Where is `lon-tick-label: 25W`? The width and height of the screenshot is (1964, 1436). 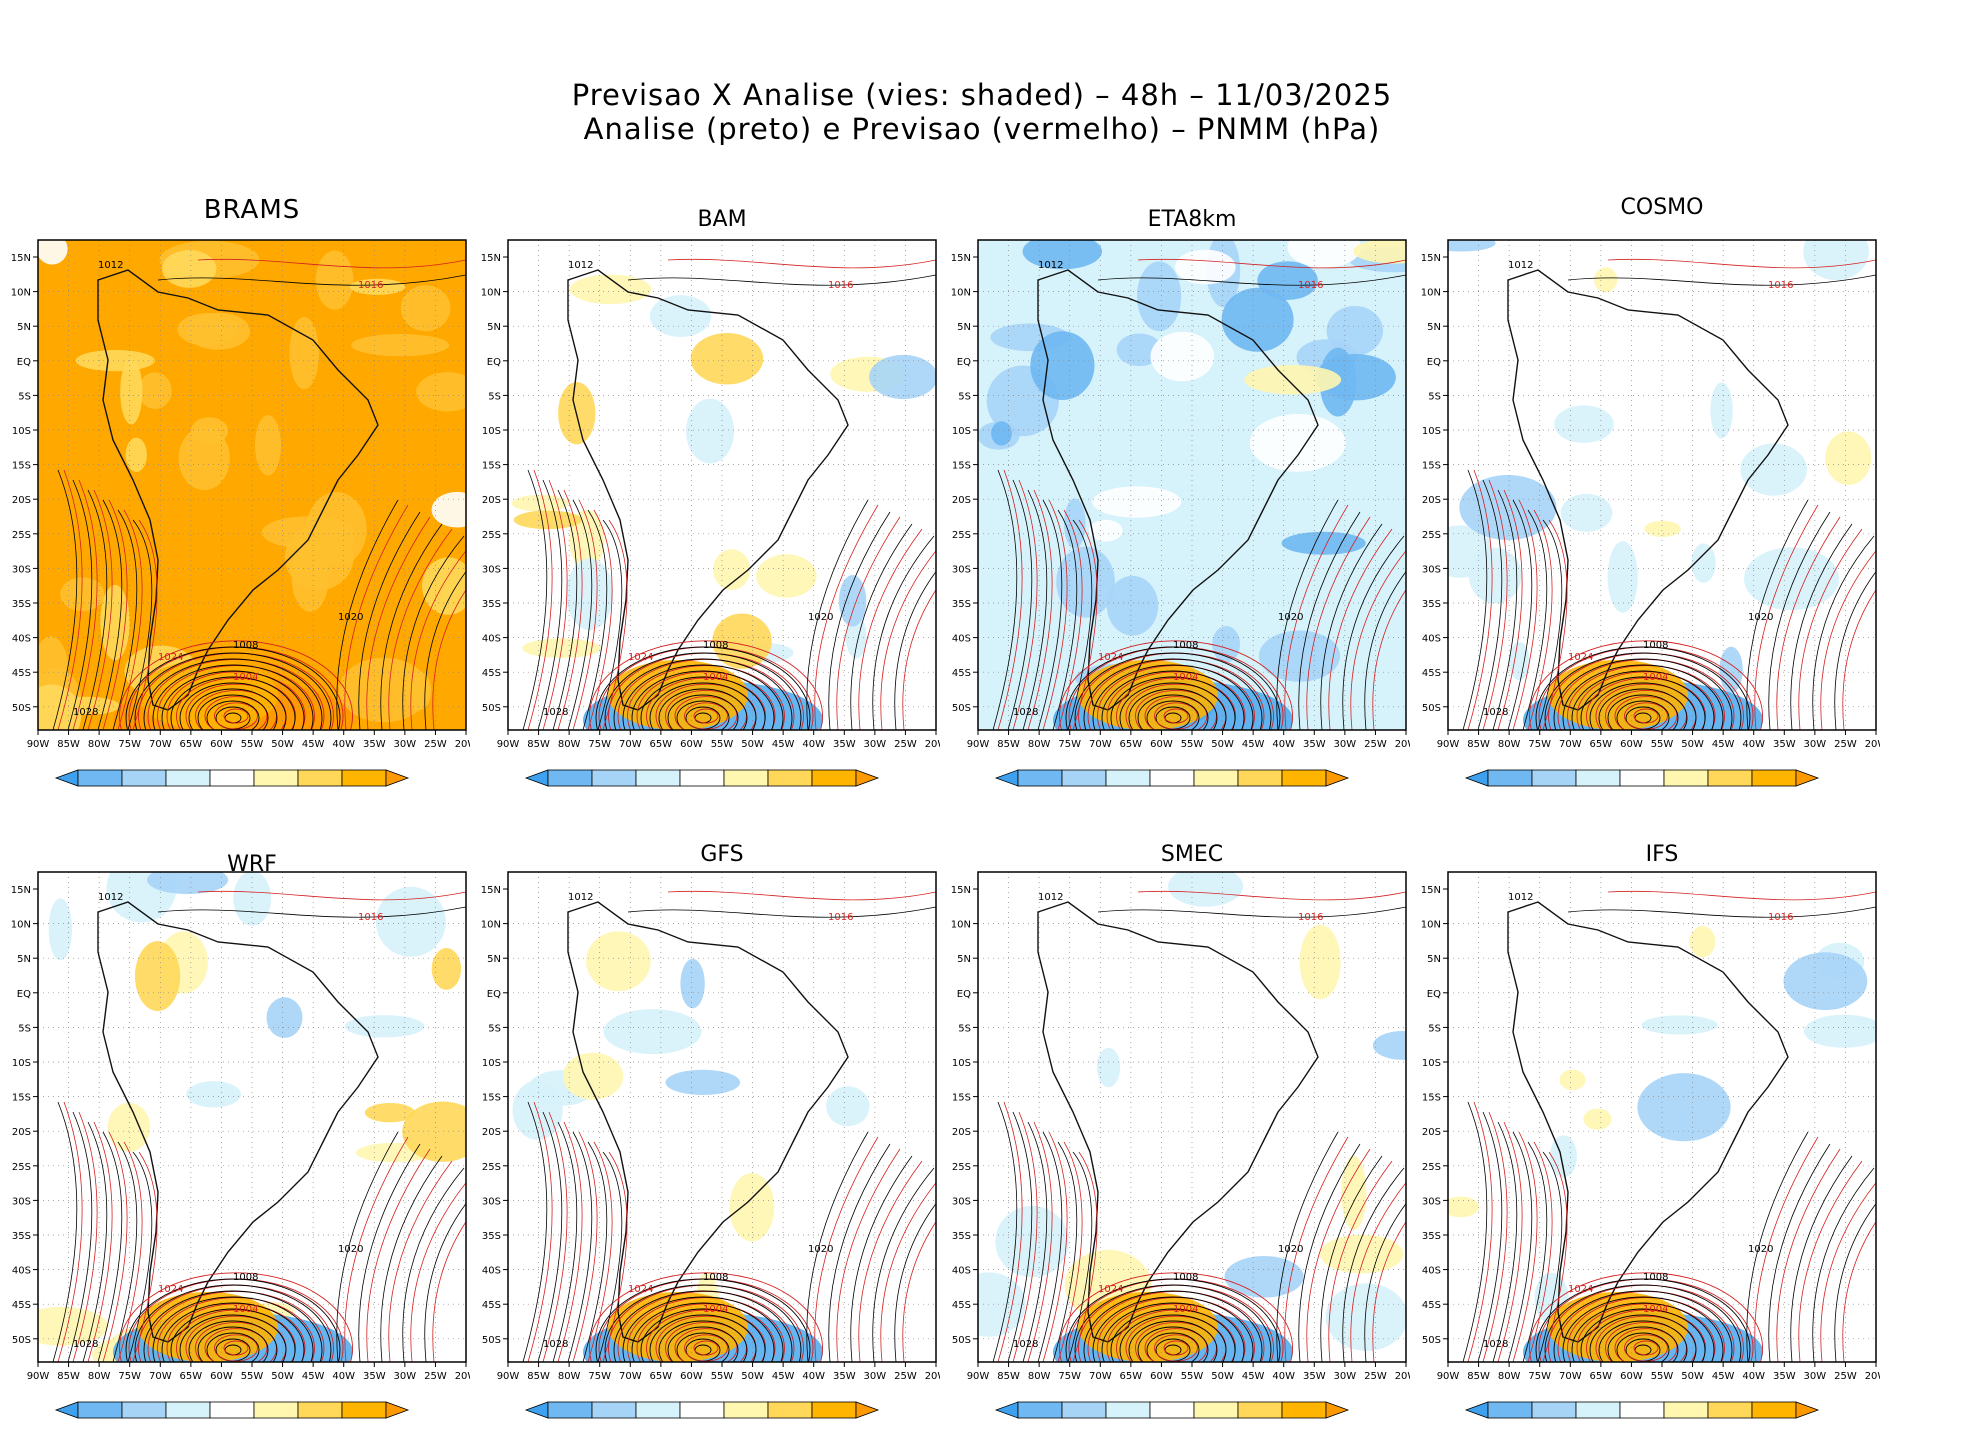 lon-tick-label: 25W is located at coordinates (905, 1376).